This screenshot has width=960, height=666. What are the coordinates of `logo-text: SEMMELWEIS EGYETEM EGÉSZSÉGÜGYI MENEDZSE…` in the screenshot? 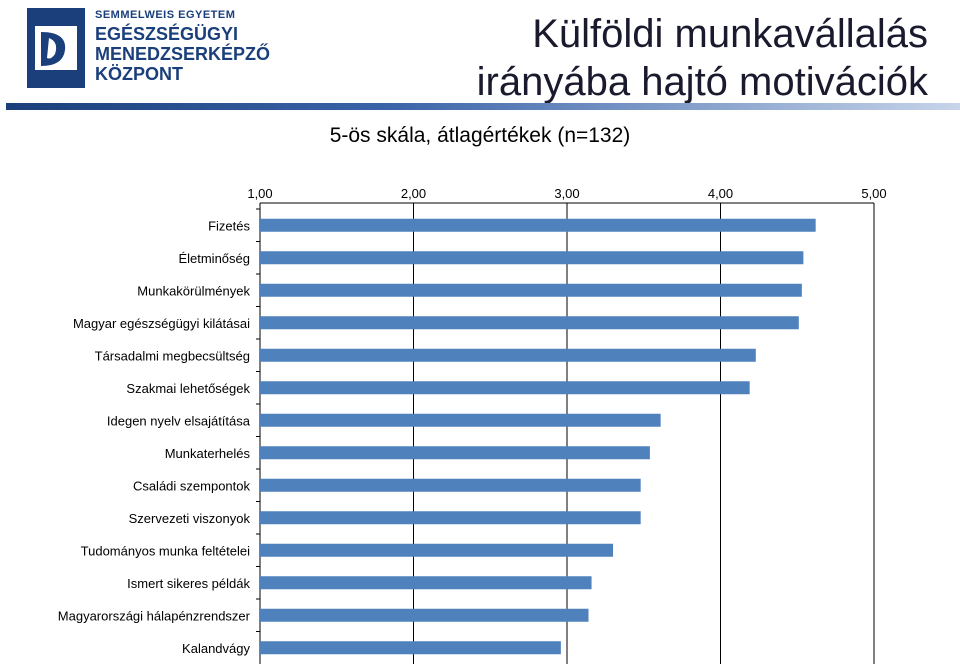 It's located at (183, 46).